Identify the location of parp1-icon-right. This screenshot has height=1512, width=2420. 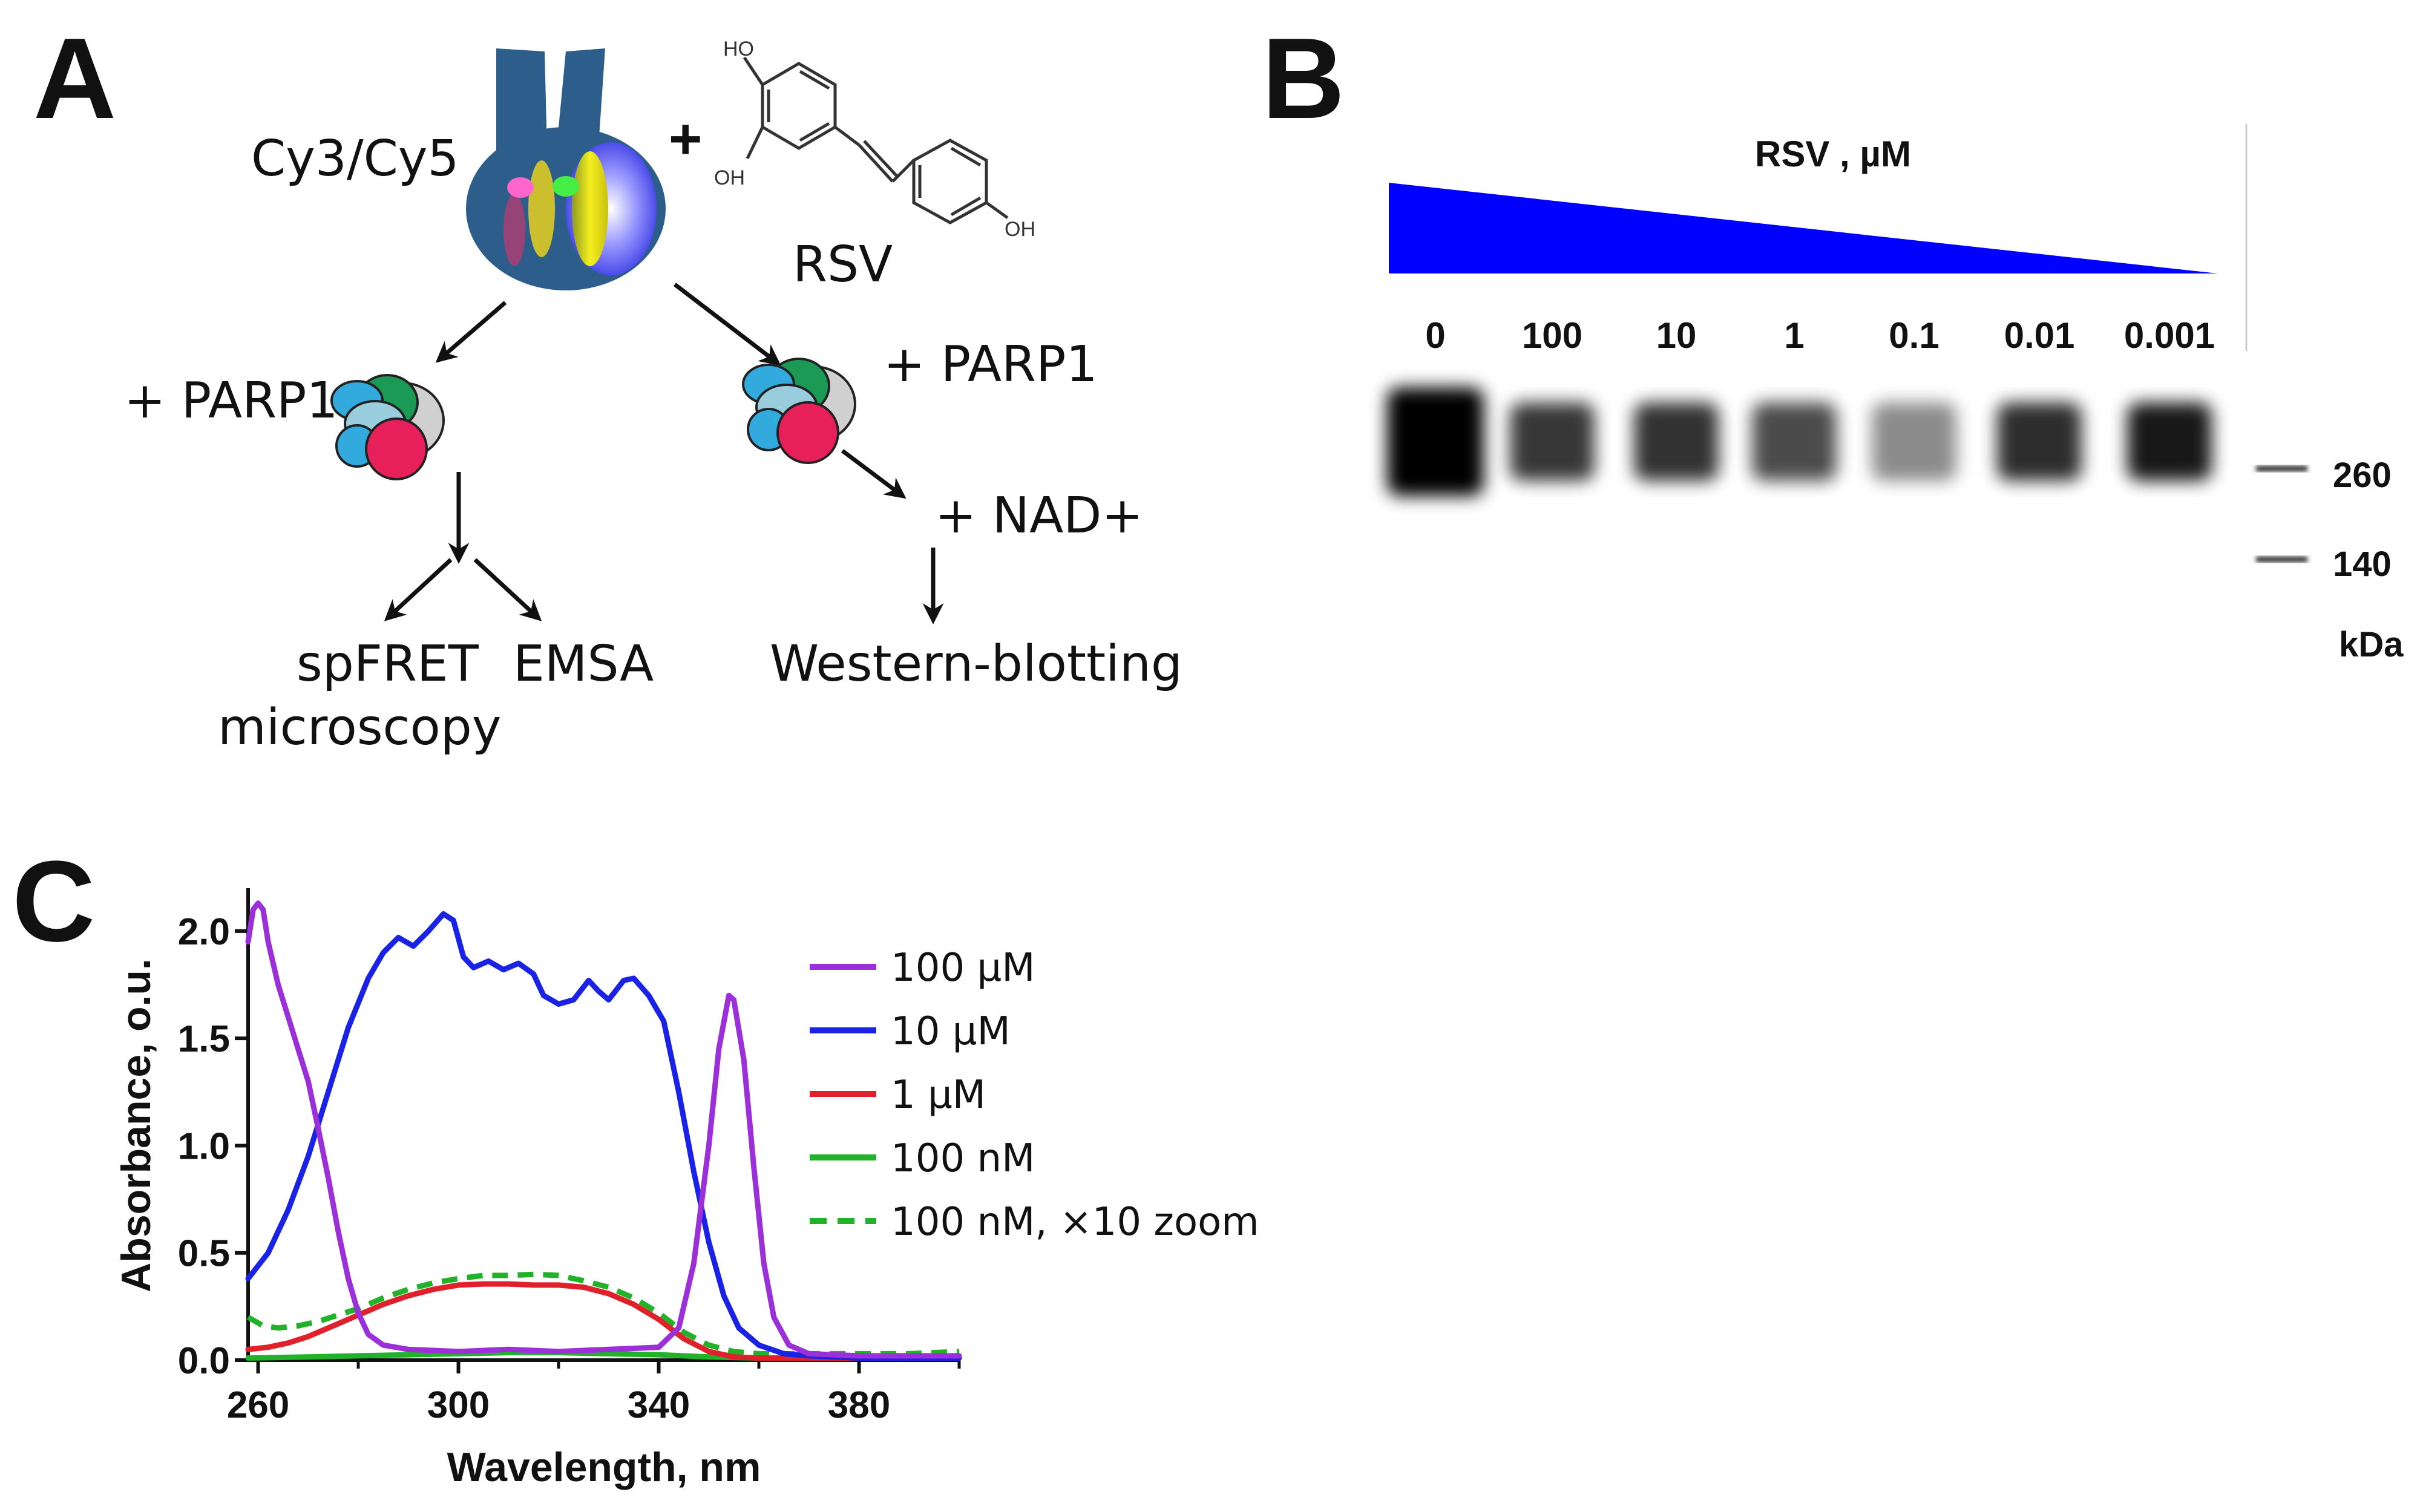
(799, 411).